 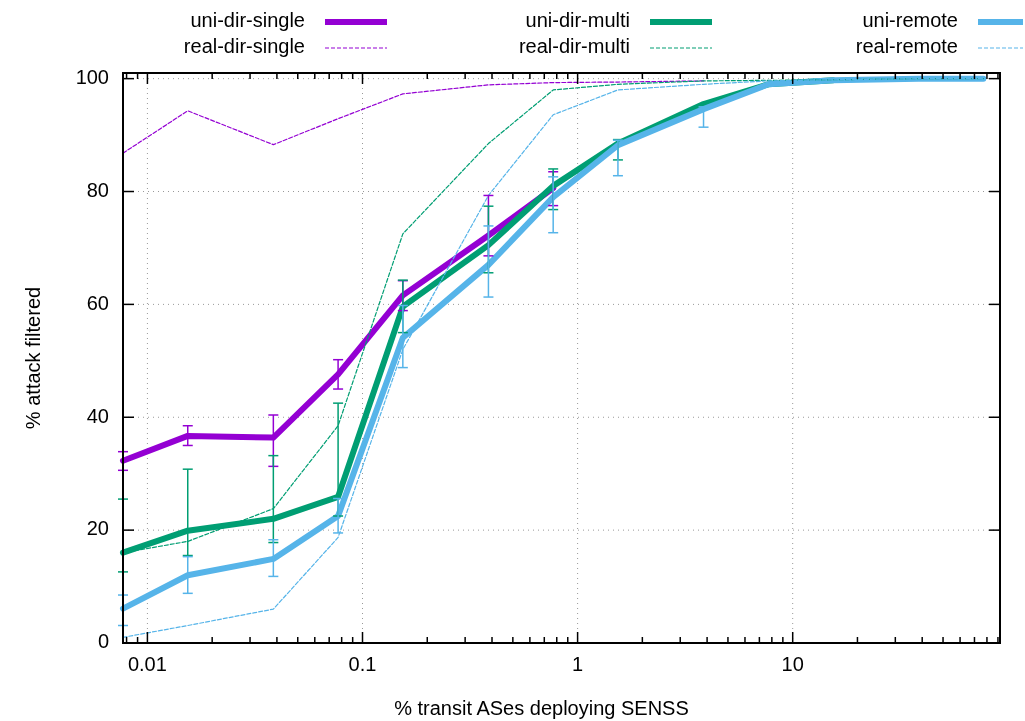 I want to click on x-tick-label: 10, so click(x=792, y=664).